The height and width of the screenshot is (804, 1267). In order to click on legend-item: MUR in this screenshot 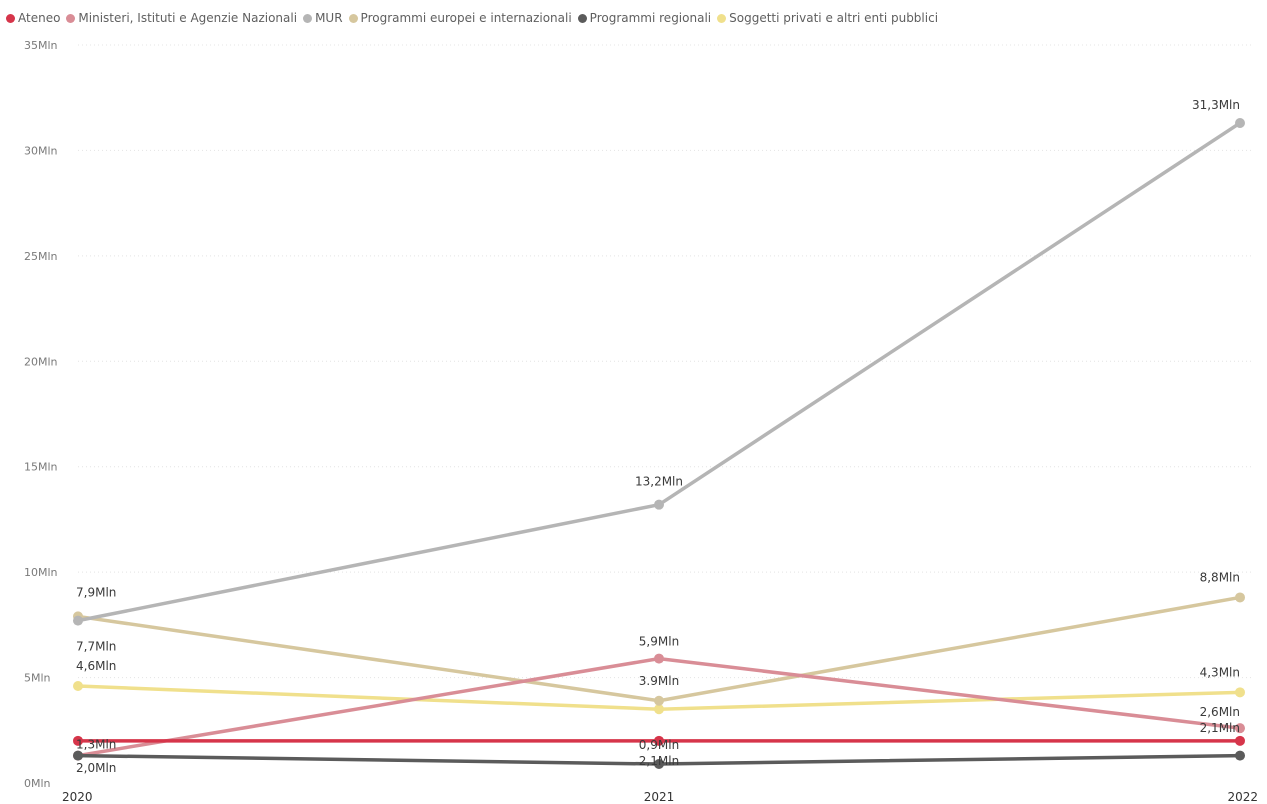, I will do `click(323, 18)`.